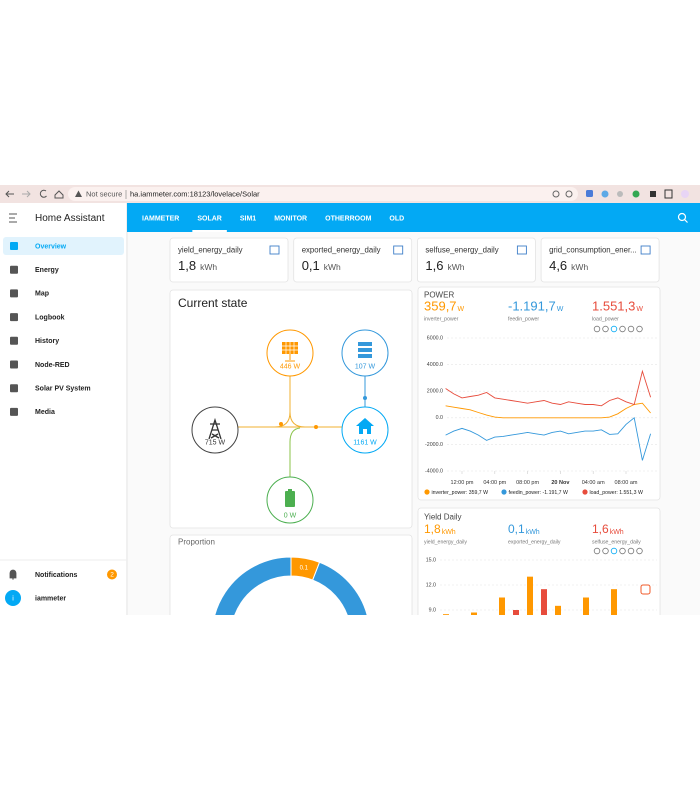 This screenshot has height=800, width=700. I want to click on user-name: iammeter, so click(50, 598).